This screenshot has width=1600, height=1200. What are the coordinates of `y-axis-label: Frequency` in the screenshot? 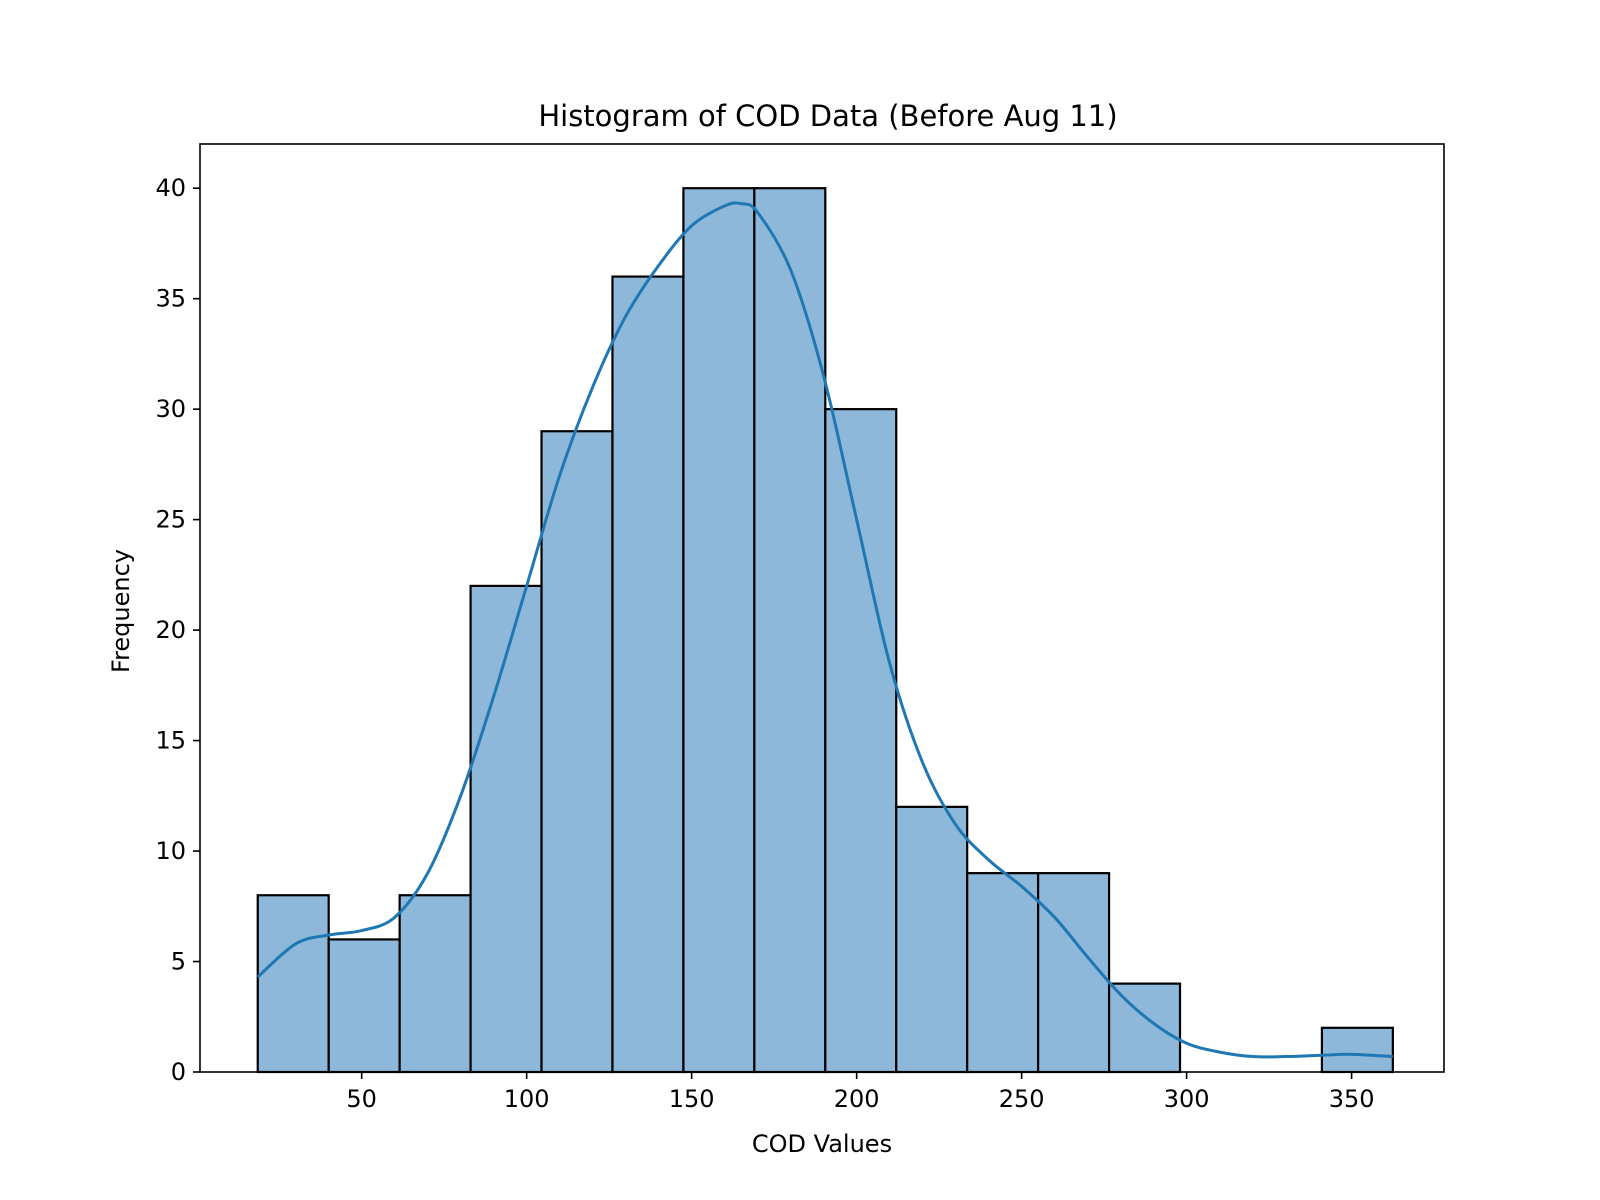 It's located at (121, 611).